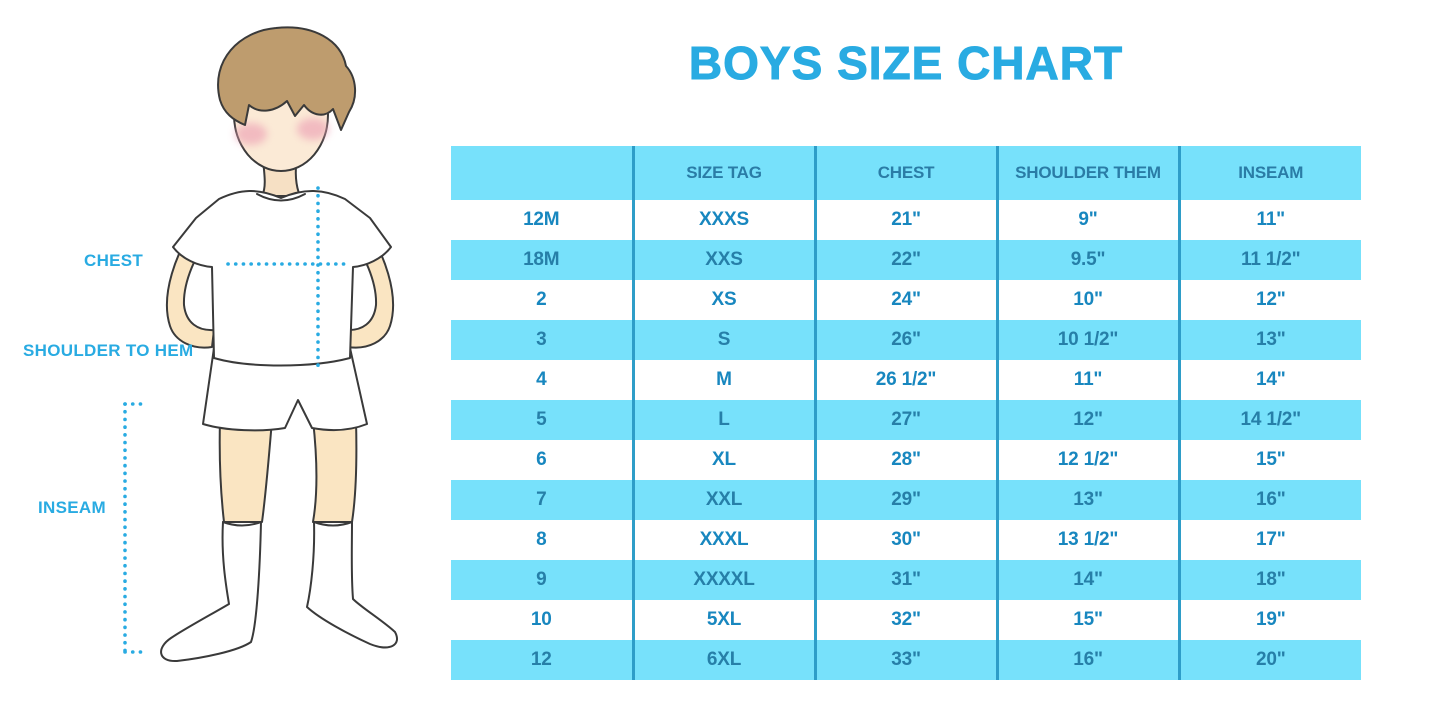 This screenshot has width=1445, height=723. What do you see at coordinates (723, 220) in the screenshot?
I see `table-cell: XXXS` at bounding box center [723, 220].